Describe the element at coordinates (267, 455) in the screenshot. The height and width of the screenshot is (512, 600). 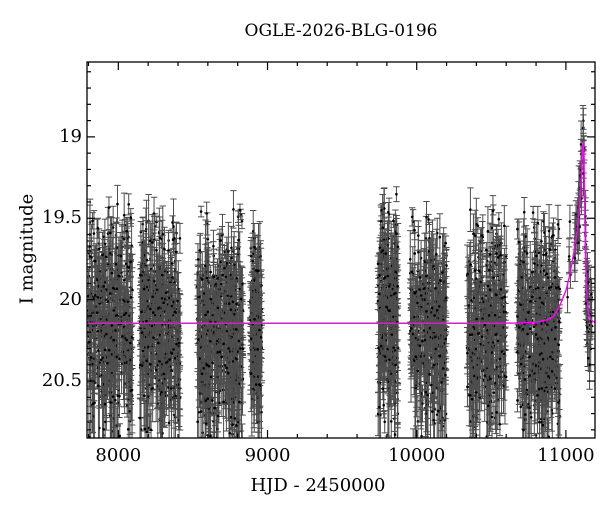
I see `x-tick-label: 9000` at that location.